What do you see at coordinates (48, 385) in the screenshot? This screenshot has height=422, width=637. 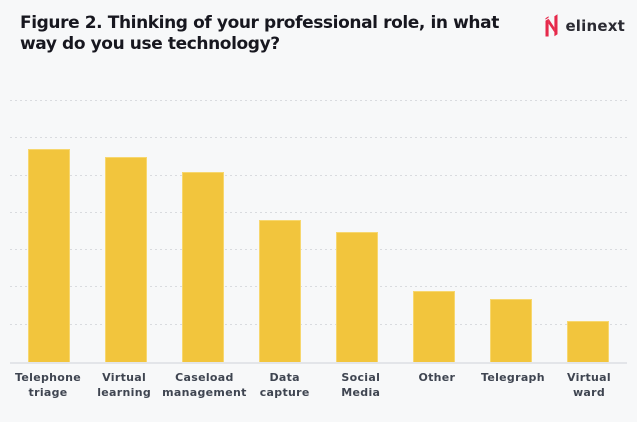 I see `category-label: Telephone triage` at bounding box center [48, 385].